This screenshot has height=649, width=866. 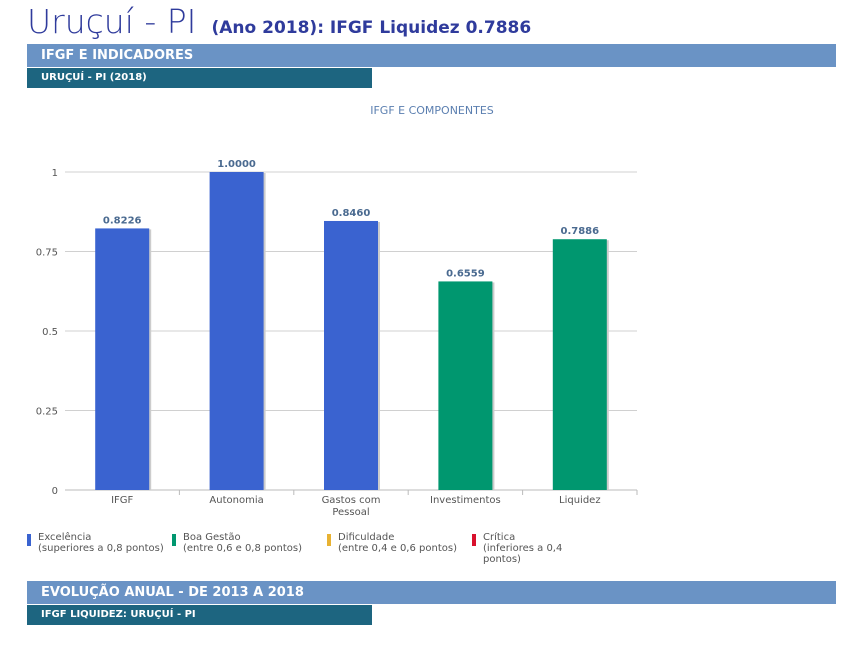 I want to click on legend-label: Crítica, so click(x=499, y=537).